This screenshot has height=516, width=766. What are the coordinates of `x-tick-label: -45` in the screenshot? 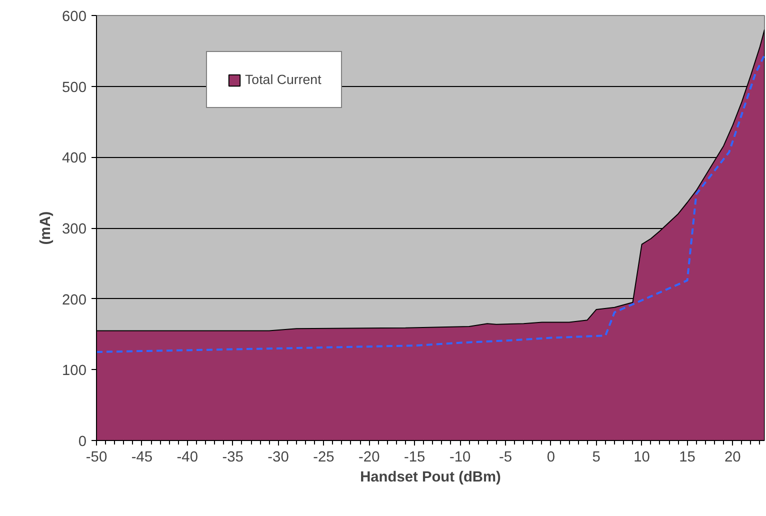 It's located at (142, 458).